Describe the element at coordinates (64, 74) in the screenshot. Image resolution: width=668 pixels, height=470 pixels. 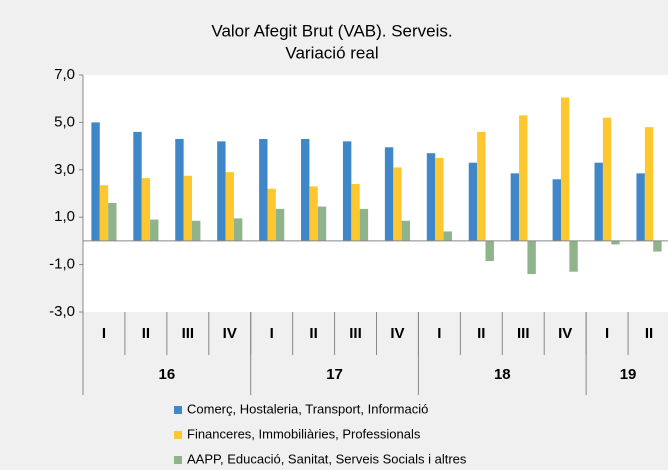
I see `y-tick-label: 7,0` at that location.